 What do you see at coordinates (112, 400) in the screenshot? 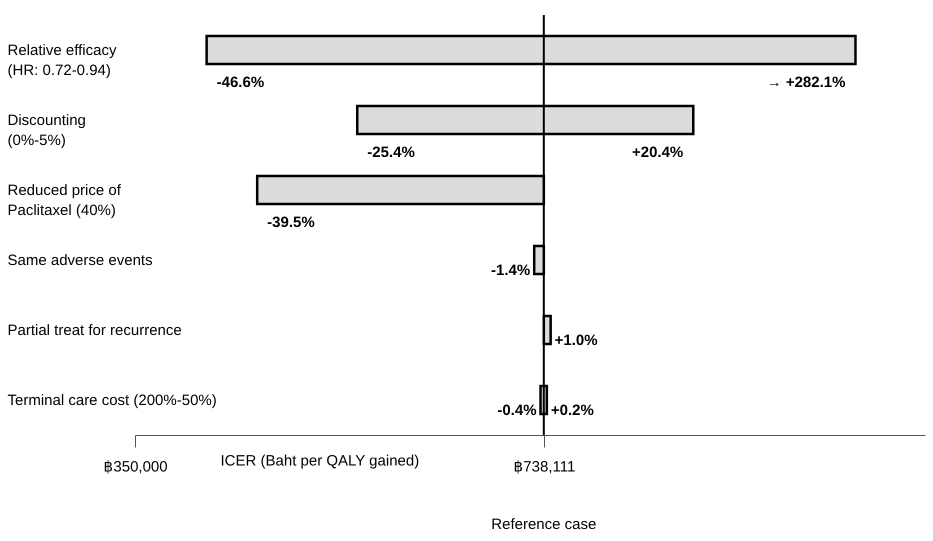
I see `y-tick-label: Terminal care cost (200%-50%)` at bounding box center [112, 400].